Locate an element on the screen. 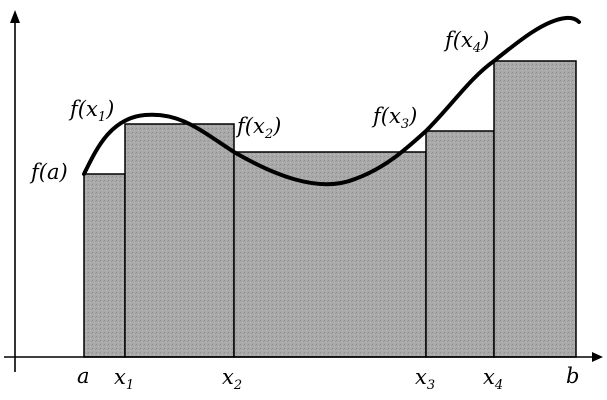  x-label-x3: x3 is located at coordinates (425, 379).